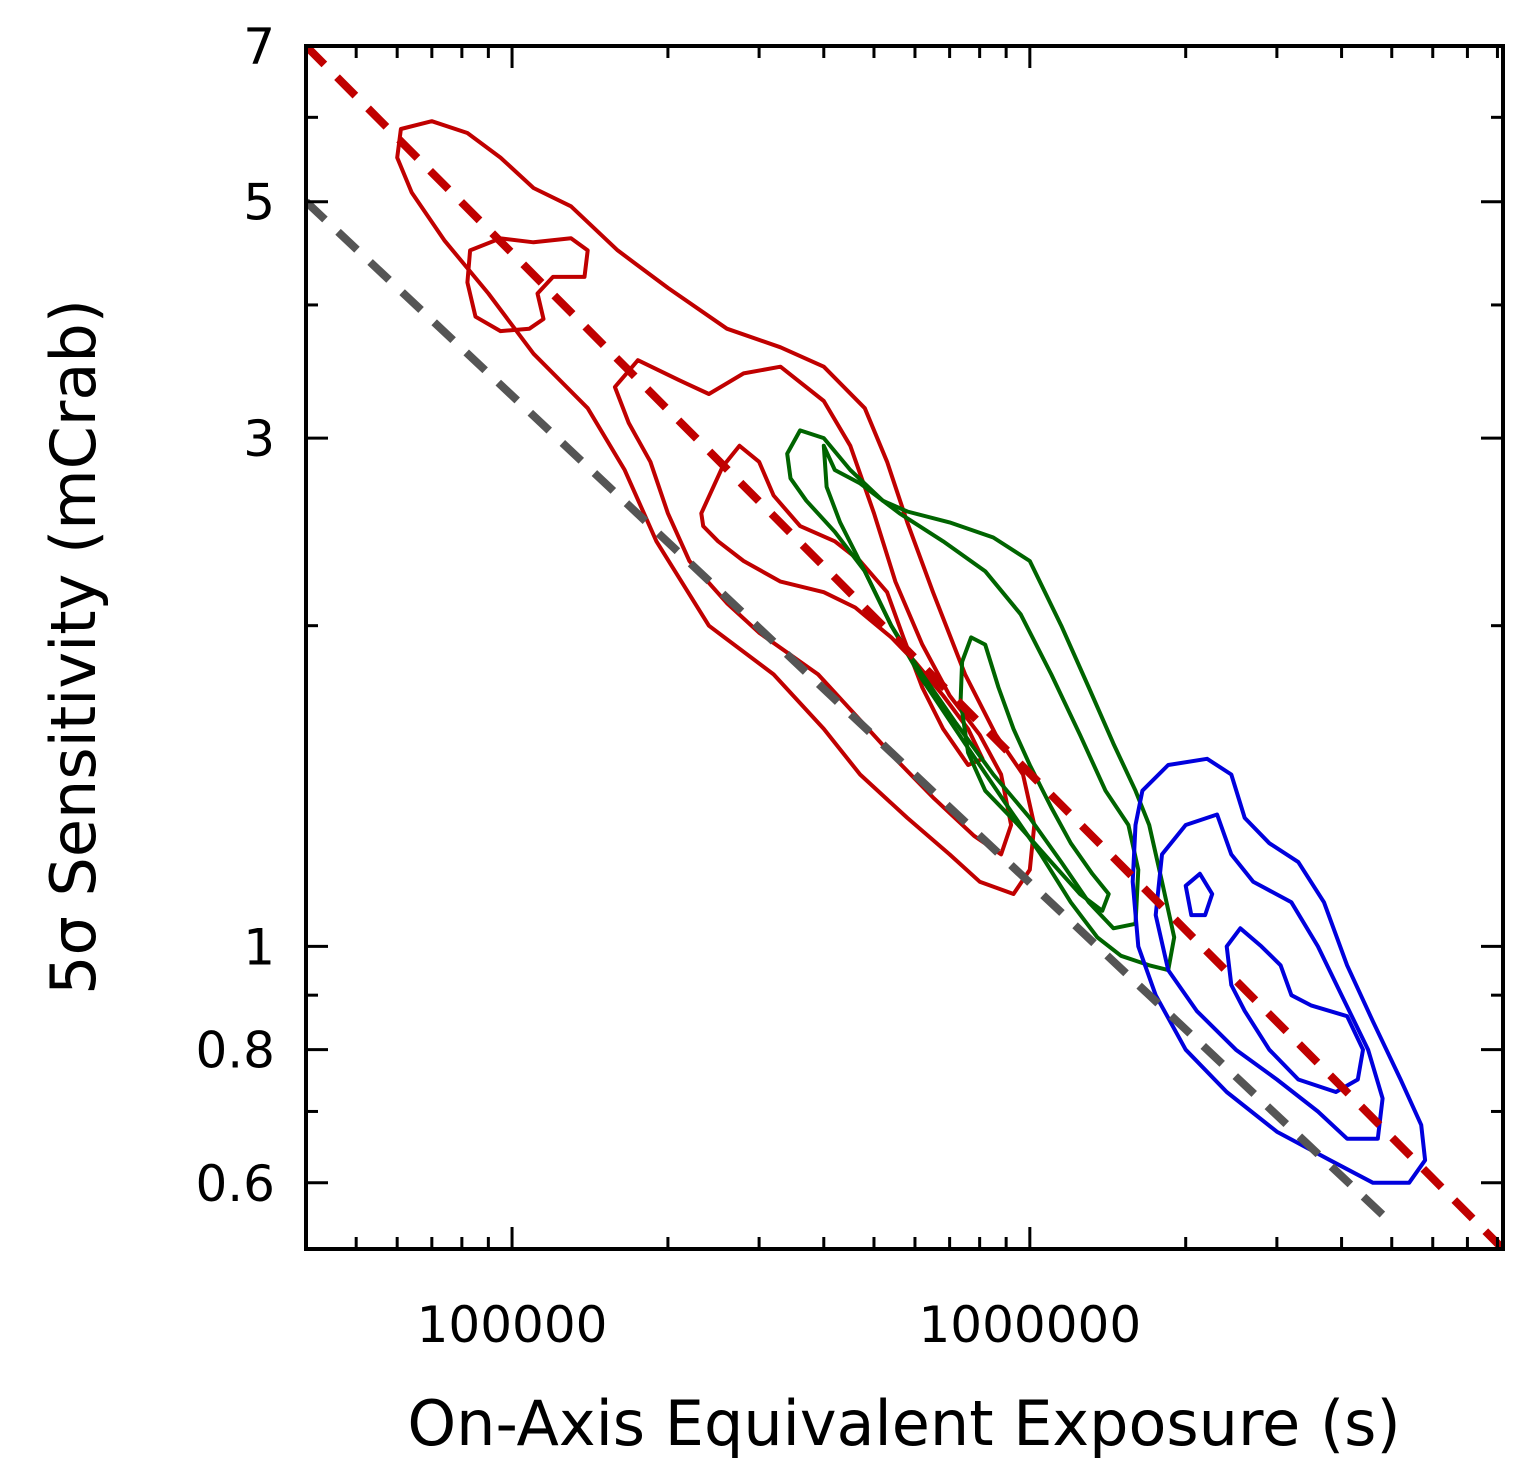 This screenshot has width=1521, height=1476. Describe the element at coordinates (842, 605) in the screenshot. I see `red-contour-inner` at that location.